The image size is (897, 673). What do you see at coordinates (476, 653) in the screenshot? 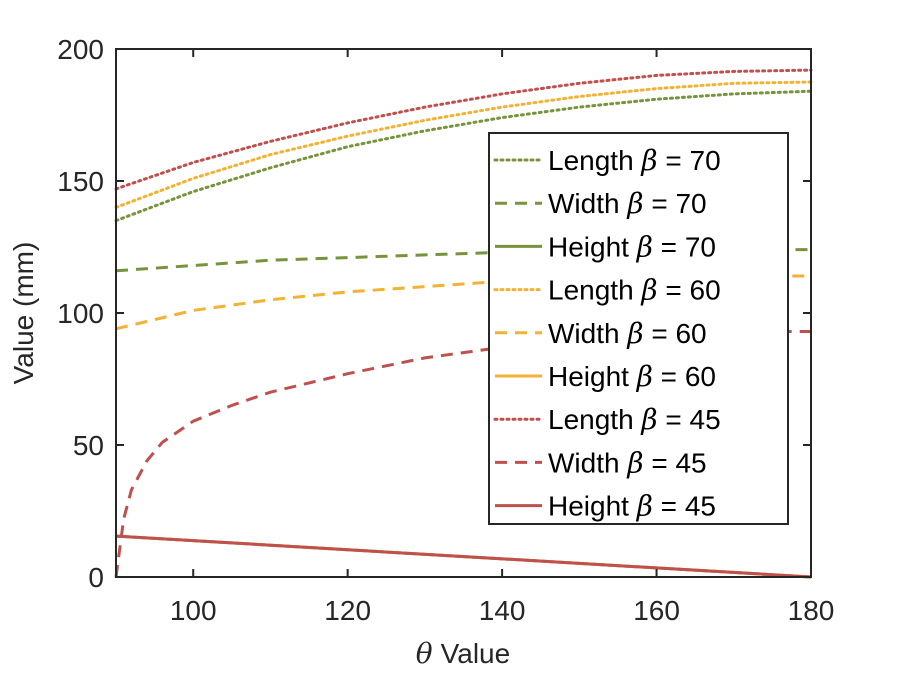
I see `x-axis-title-text: Value` at bounding box center [476, 653].